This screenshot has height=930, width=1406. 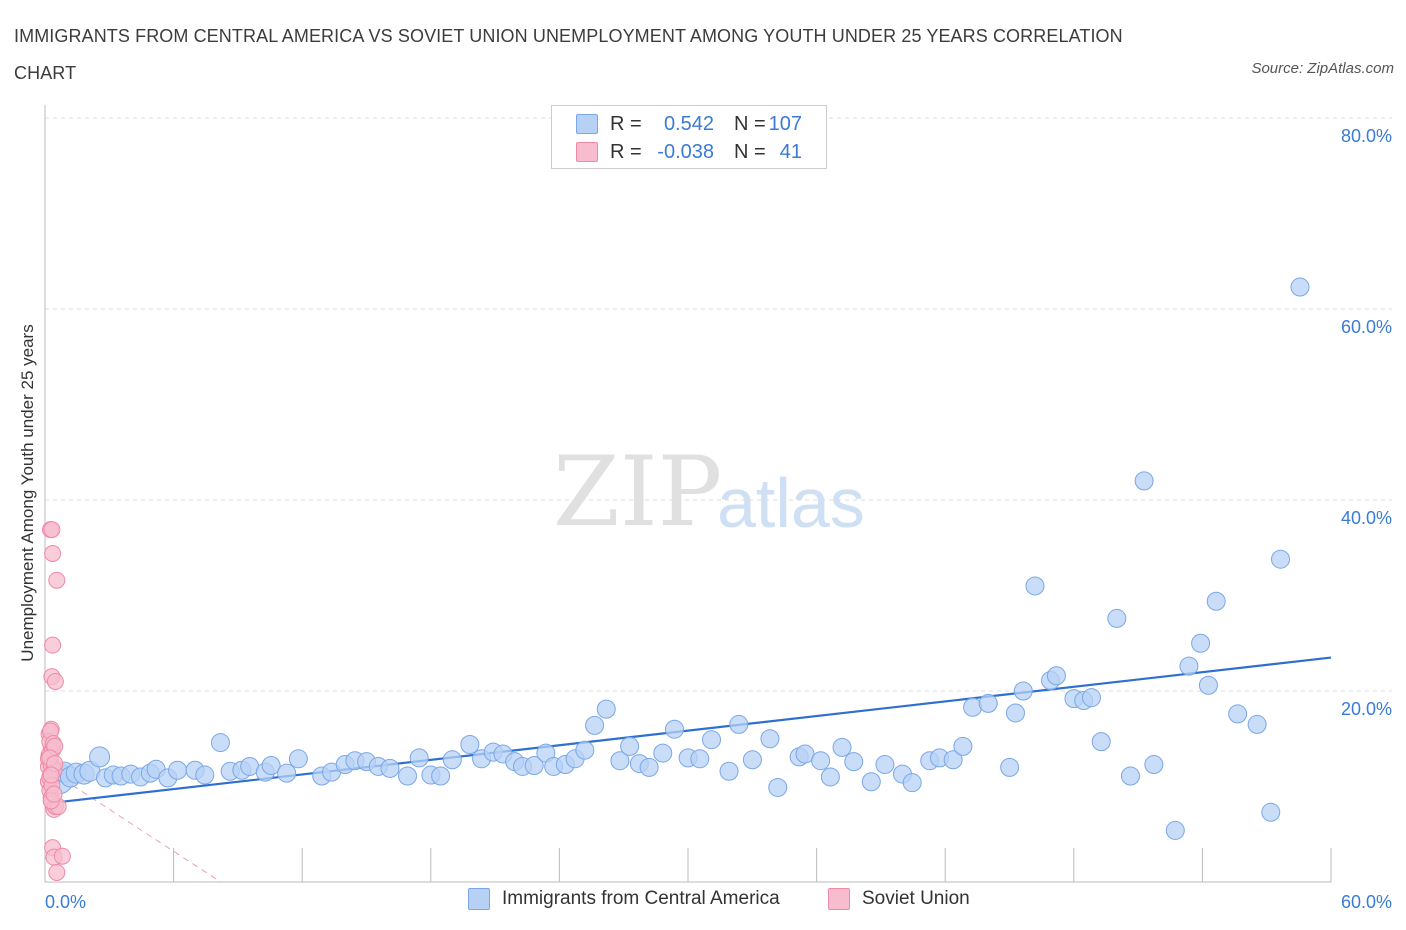 I want to click on r-value: -0.038, so click(x=685, y=151).